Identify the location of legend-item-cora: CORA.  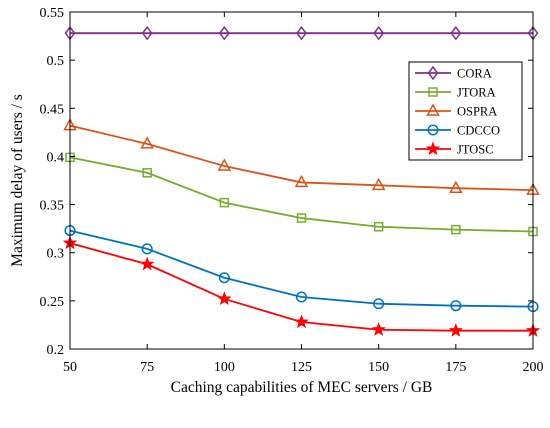
(453, 73).